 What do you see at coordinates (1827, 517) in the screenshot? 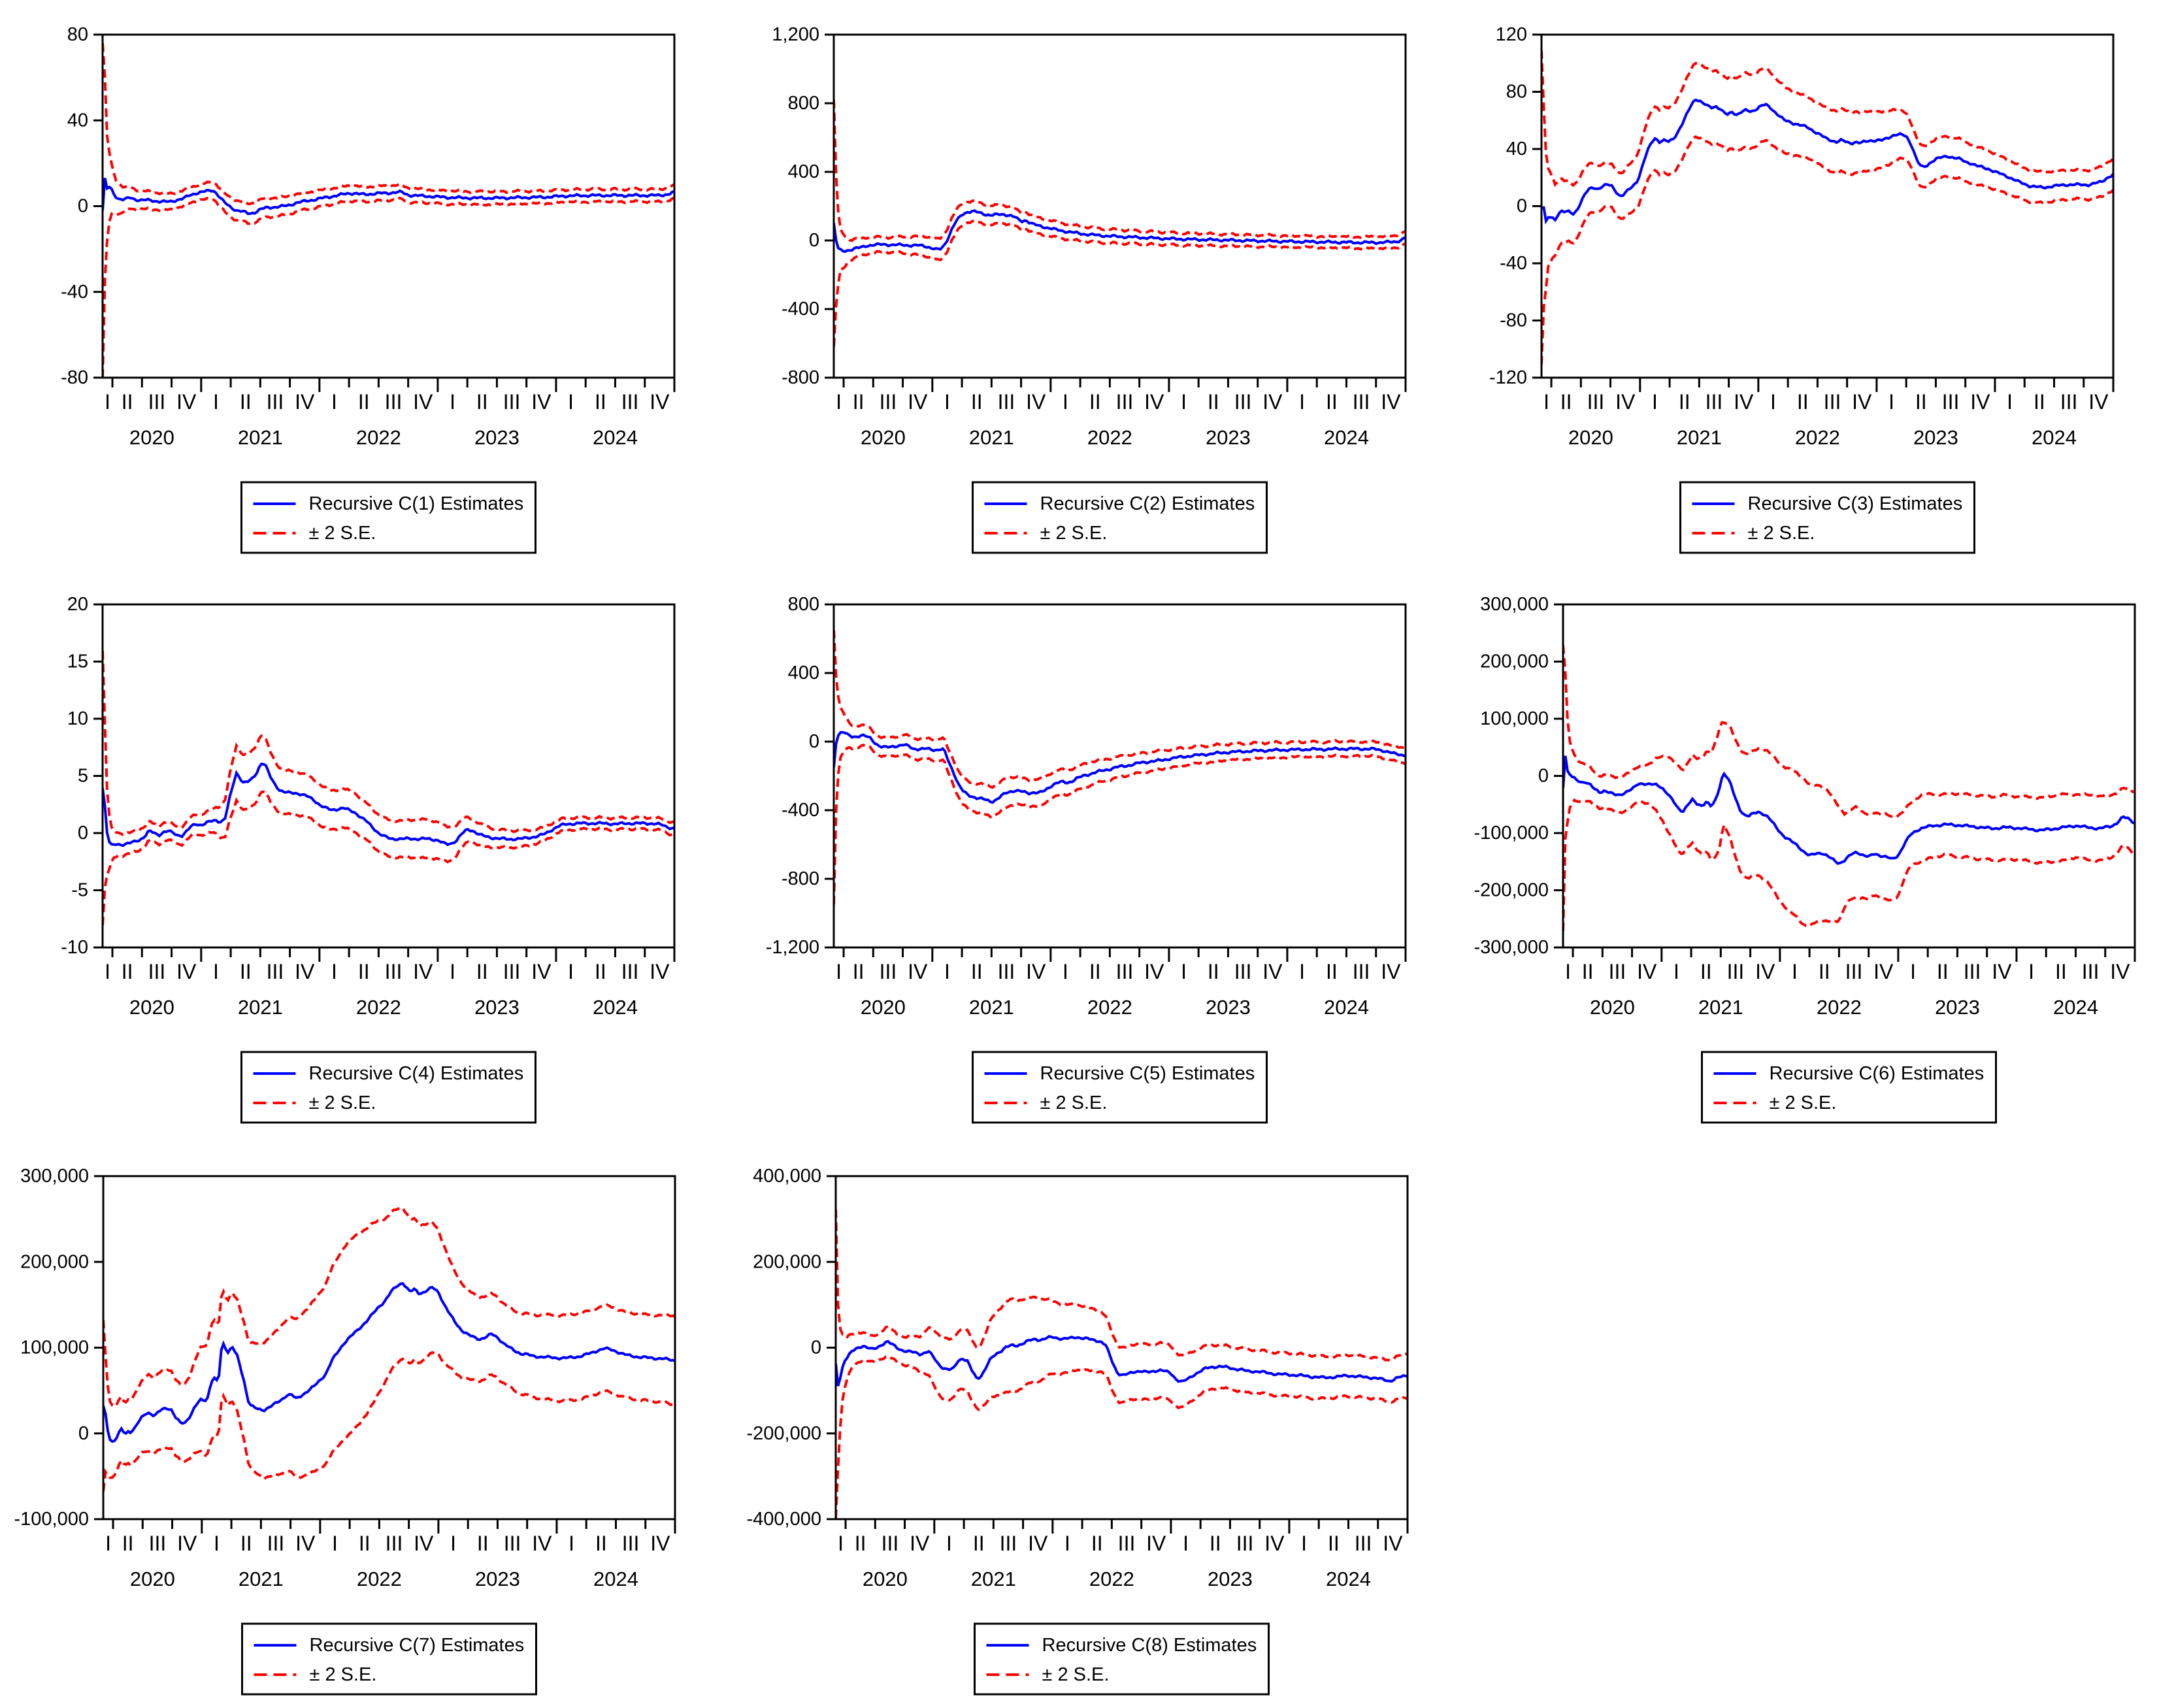
I see `legend: Recursive C(3) Estimates ± 2 S.E.` at bounding box center [1827, 517].